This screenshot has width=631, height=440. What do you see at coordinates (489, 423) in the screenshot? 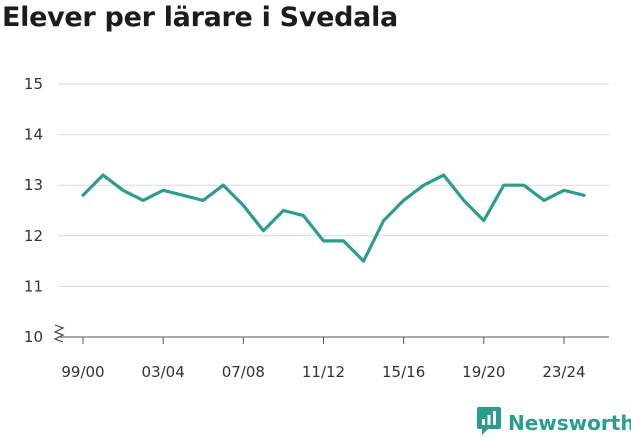
I see `newsworthy-logo-icon` at bounding box center [489, 423].